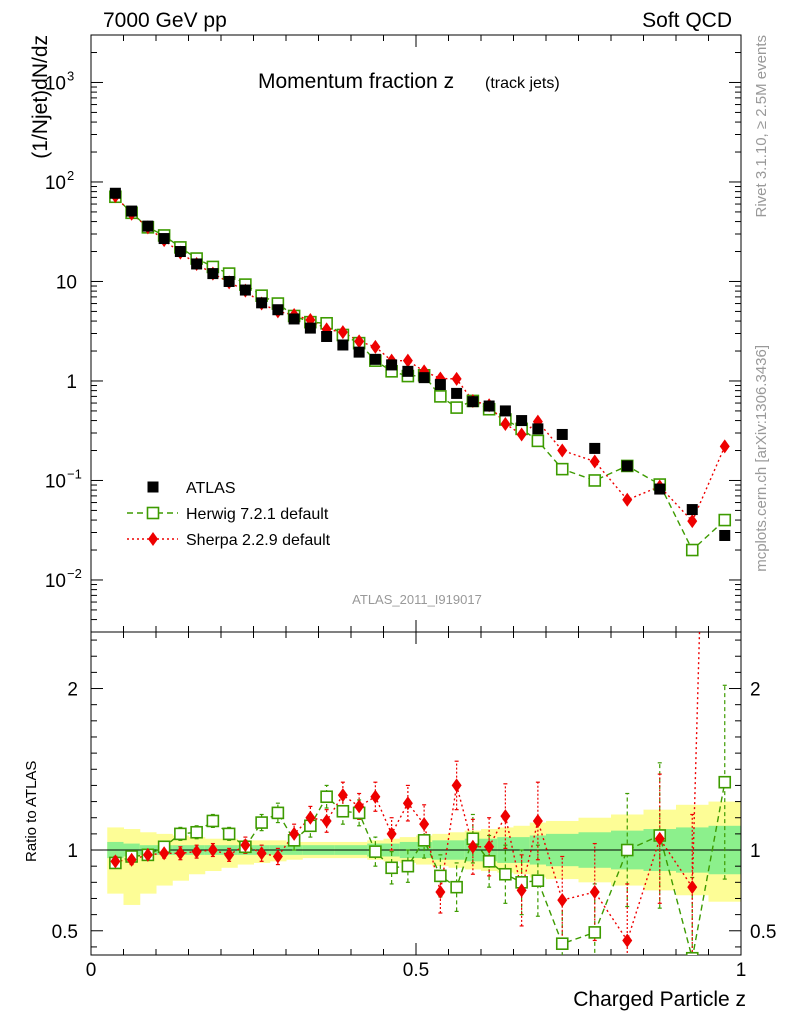  What do you see at coordinates (70, 175) in the screenshot?
I see `y-tick-label-exponent: 2` at bounding box center [70, 175].